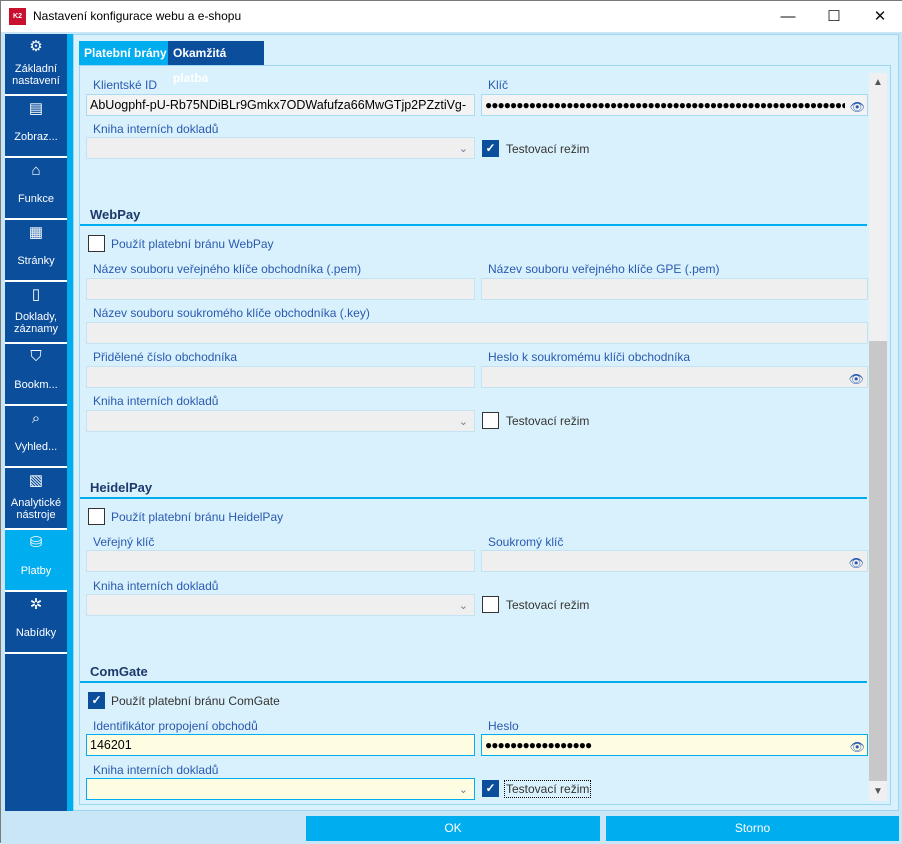 Image resolution: width=902 pixels, height=844 pixels. Describe the element at coordinates (280, 605) in the screenshot. I see `heidelpay-book-select: ⌄` at that location.